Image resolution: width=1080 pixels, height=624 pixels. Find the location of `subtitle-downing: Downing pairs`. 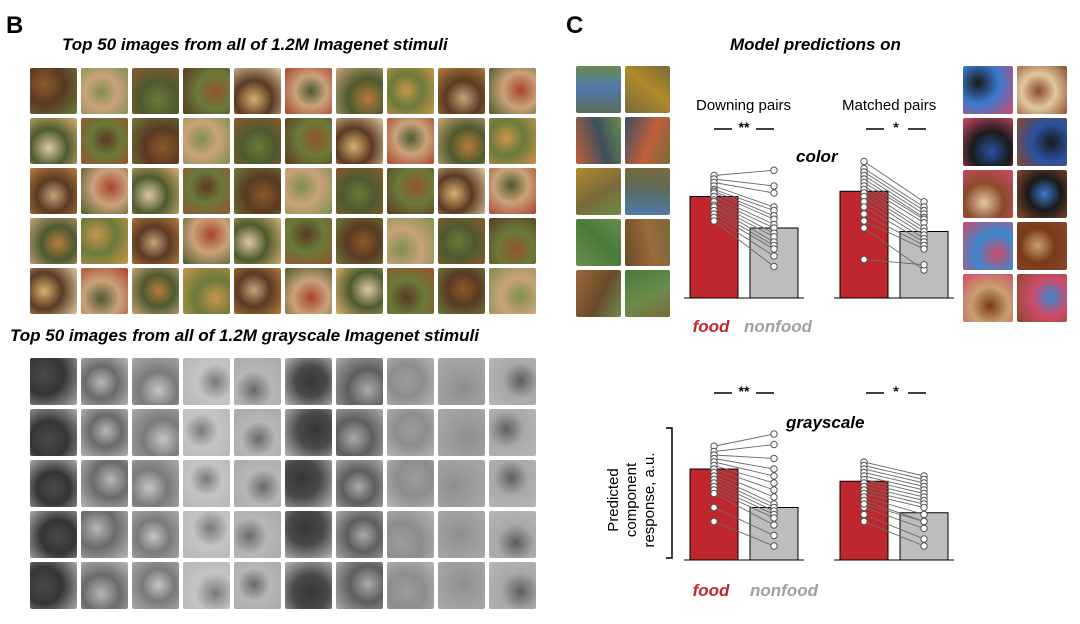

subtitle-downing: Downing pairs is located at coordinates (743, 105).